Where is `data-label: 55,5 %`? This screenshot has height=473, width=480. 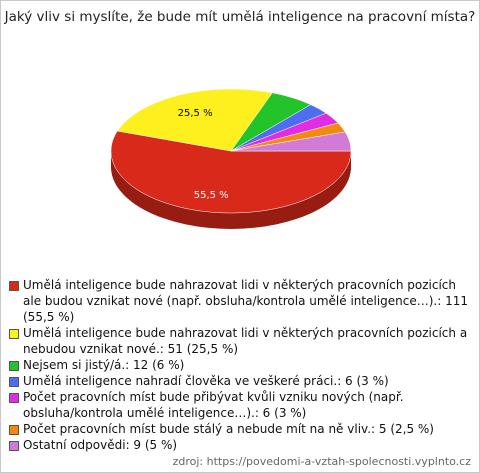
data-label: 55,5 % is located at coordinates (211, 195).